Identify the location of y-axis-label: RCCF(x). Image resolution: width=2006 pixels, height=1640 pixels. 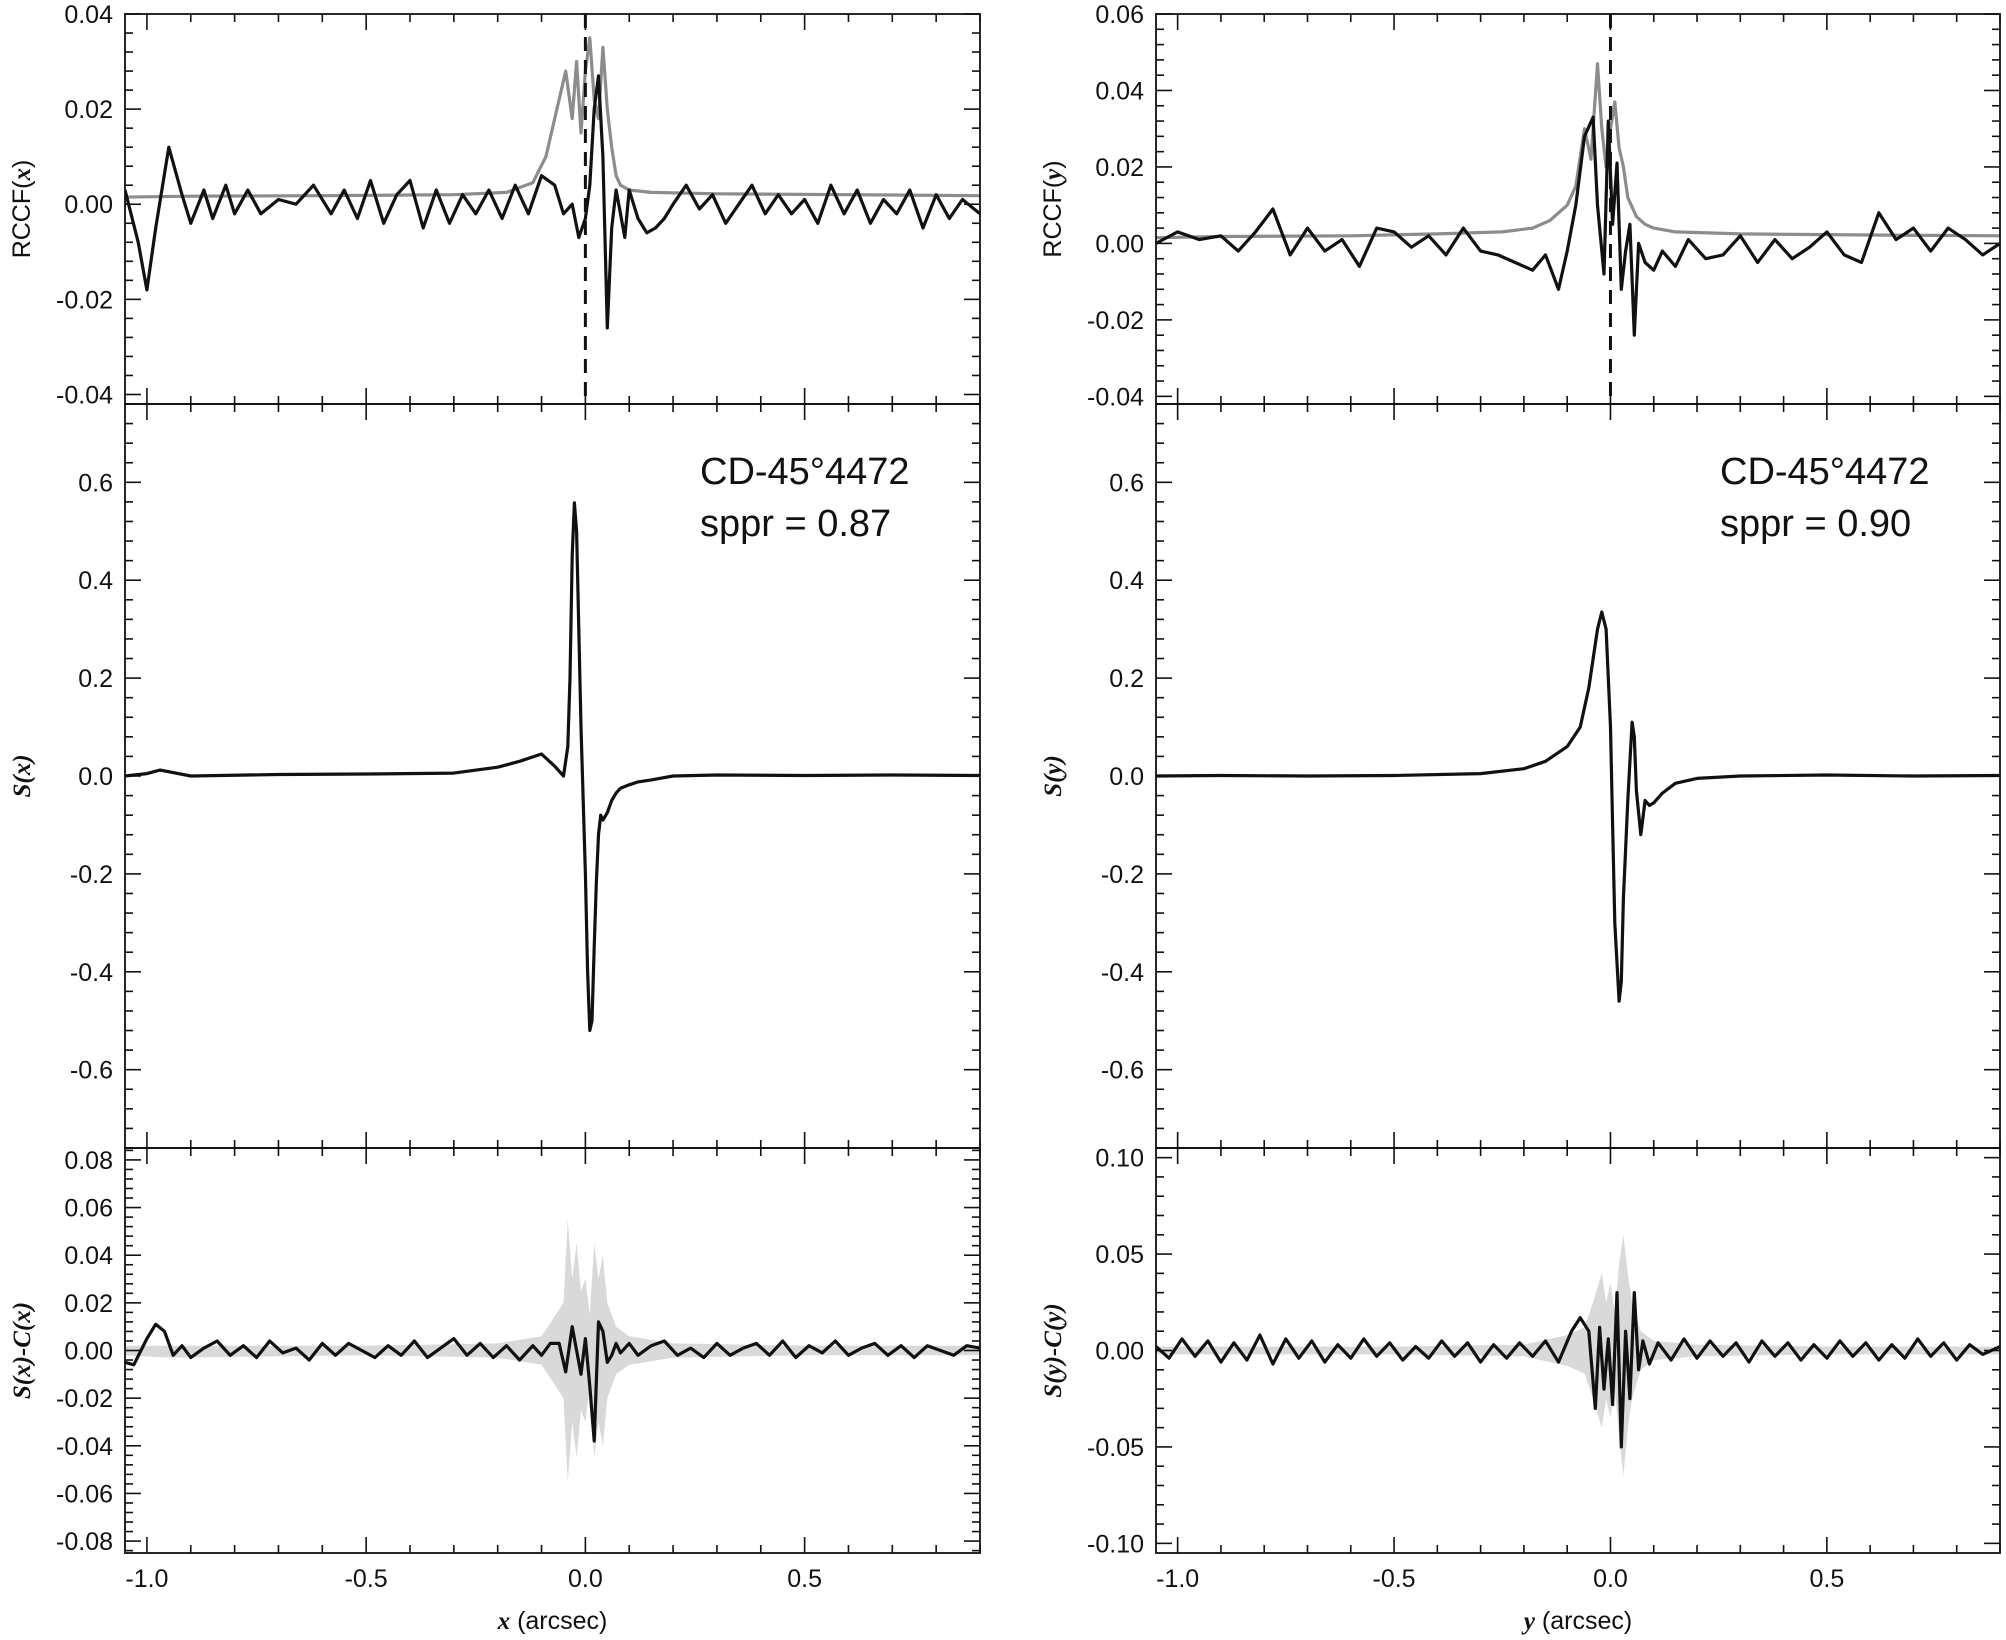
(22, 209).